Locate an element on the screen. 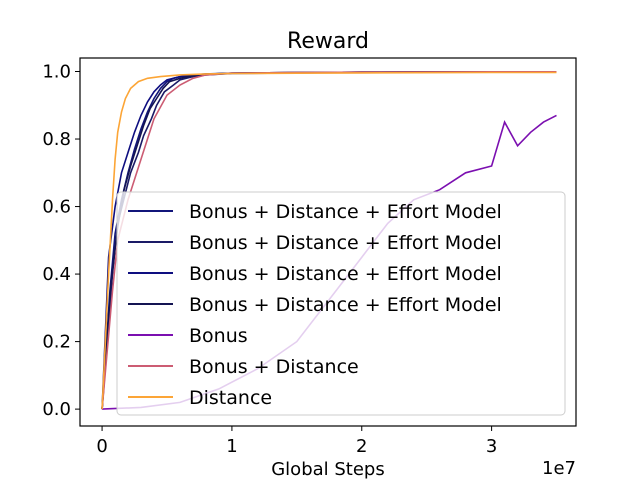  chart-title: Reward is located at coordinates (328, 41).